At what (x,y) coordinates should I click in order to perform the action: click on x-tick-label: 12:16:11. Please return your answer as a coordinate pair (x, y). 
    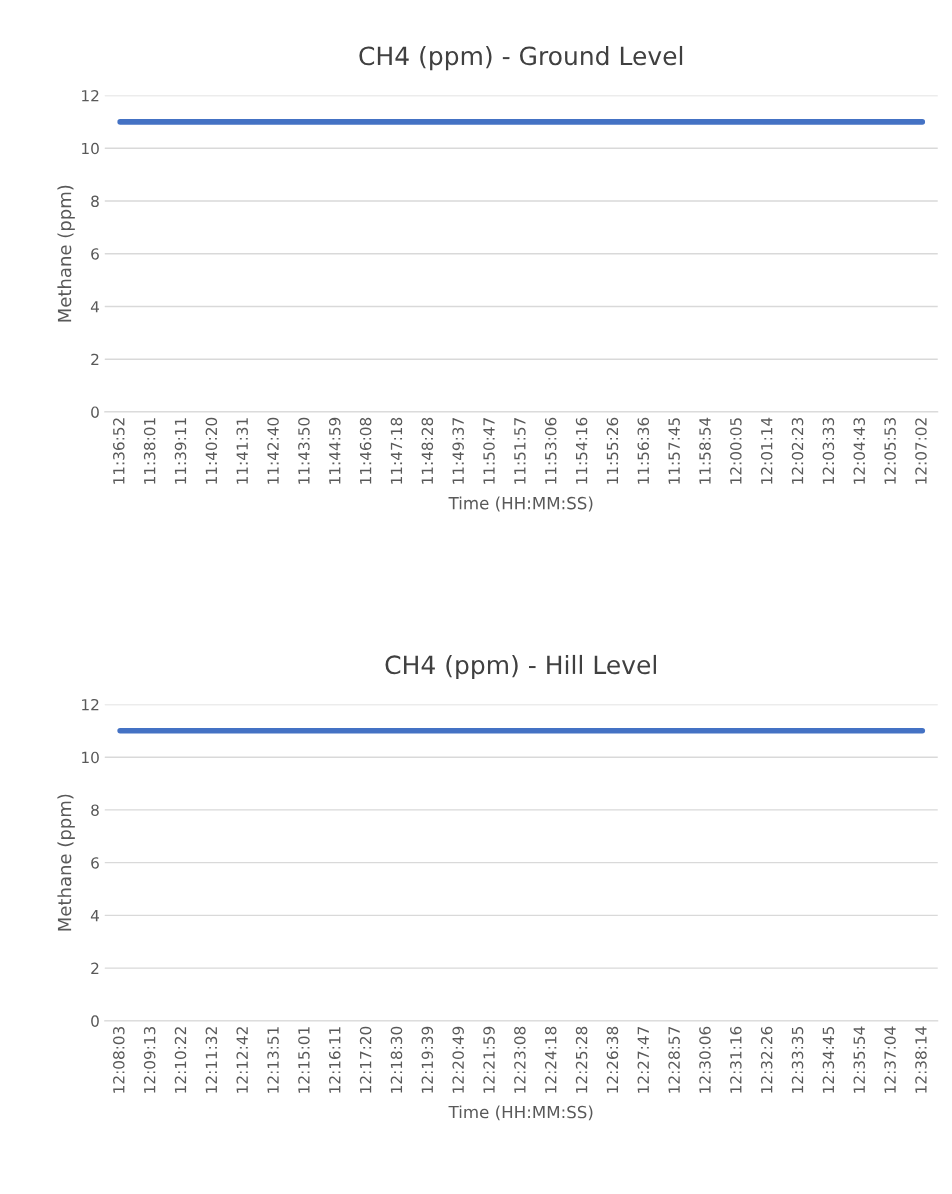
    Looking at the image, I should click on (334, 1060).